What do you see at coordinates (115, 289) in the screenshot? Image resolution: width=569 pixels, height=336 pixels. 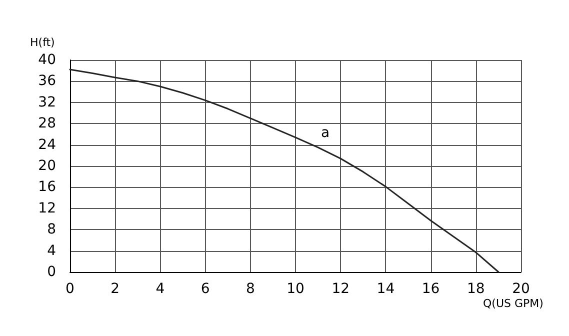 I see `x-tick-label: 2` at bounding box center [115, 289].